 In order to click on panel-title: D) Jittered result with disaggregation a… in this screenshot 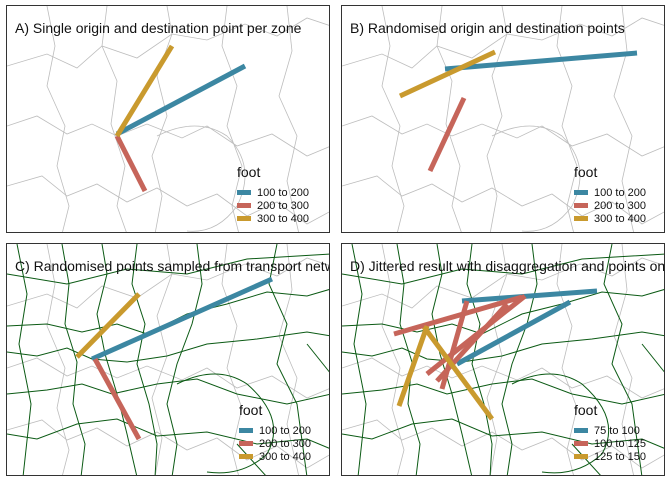, I will do `click(507, 266)`.